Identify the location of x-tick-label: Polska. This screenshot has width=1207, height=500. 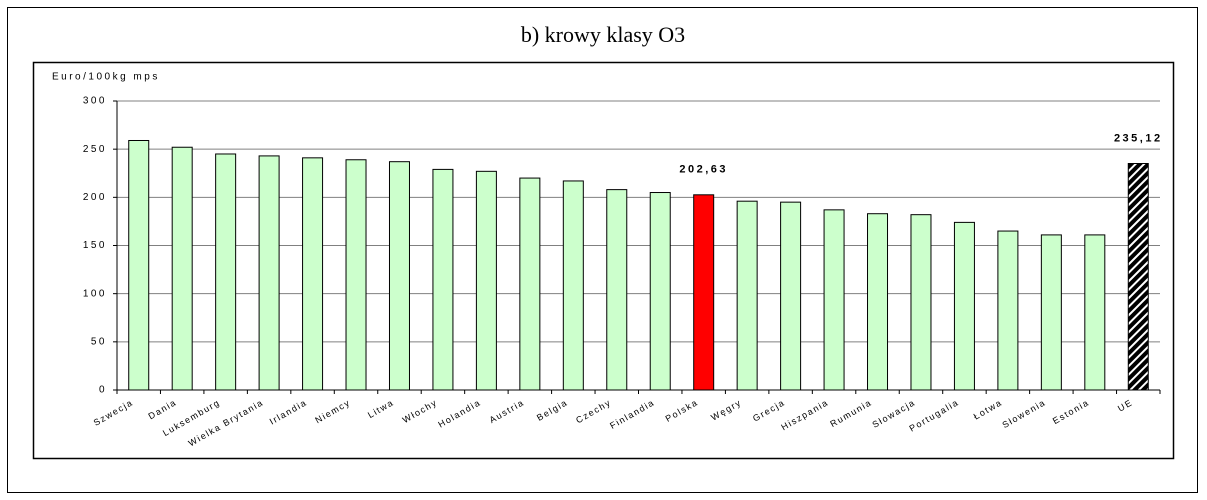
(682, 410).